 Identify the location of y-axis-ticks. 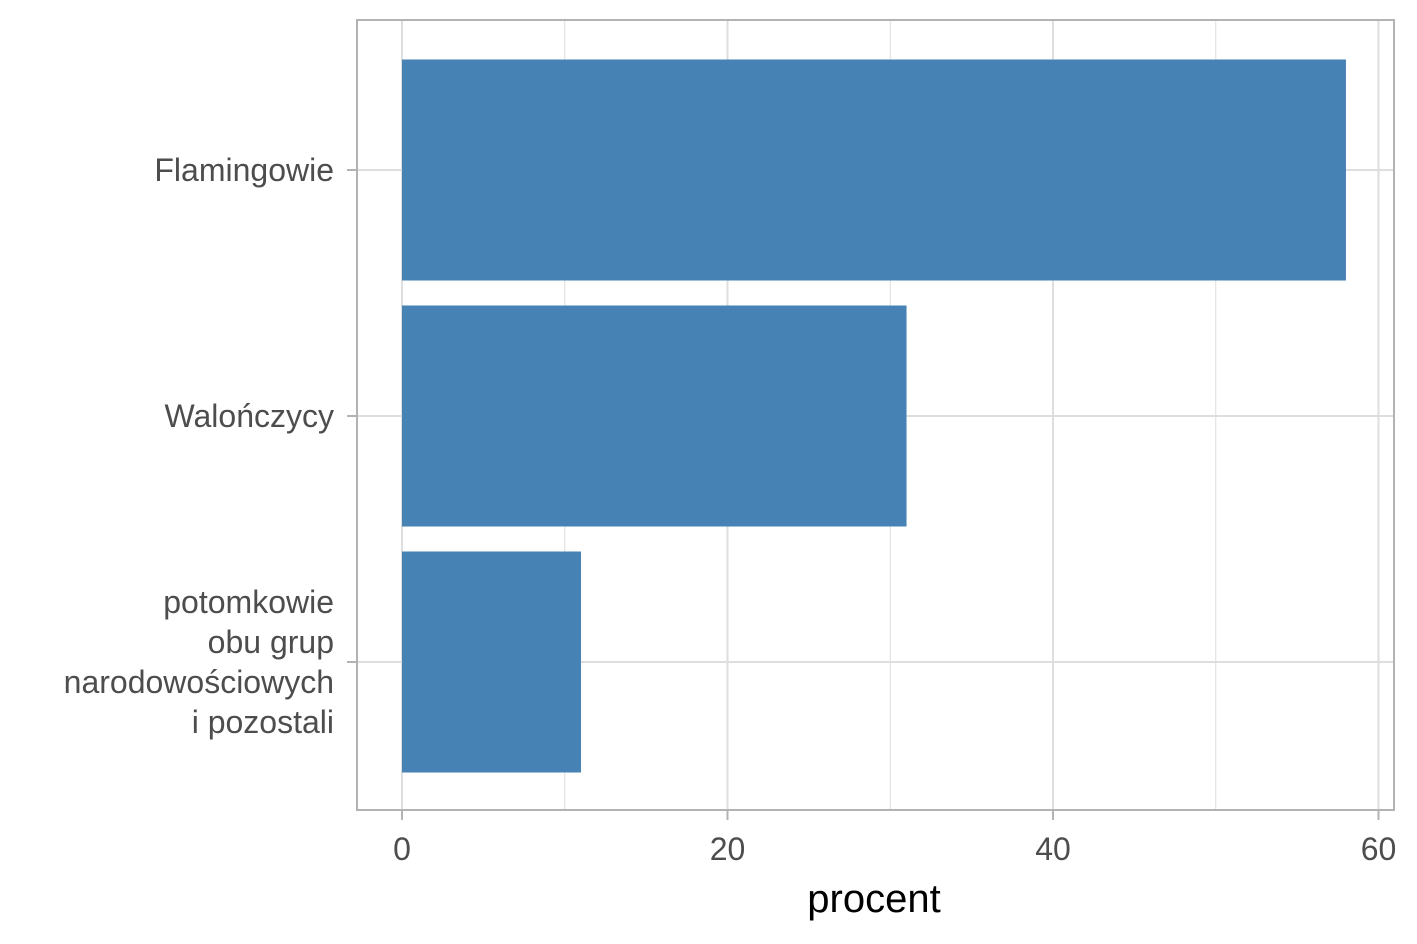
(352, 416).